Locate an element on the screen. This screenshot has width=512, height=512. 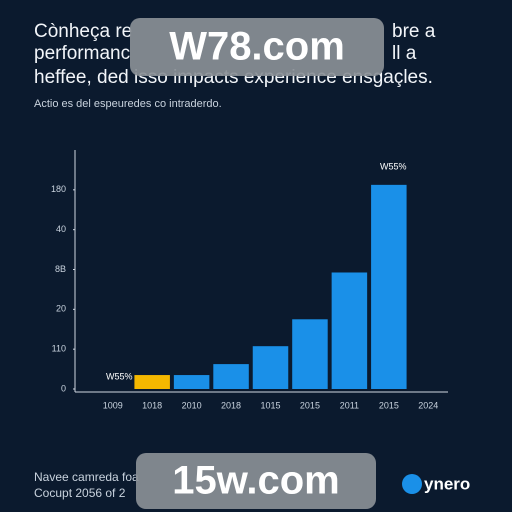
brand-icon is located at coordinates (412, 484).